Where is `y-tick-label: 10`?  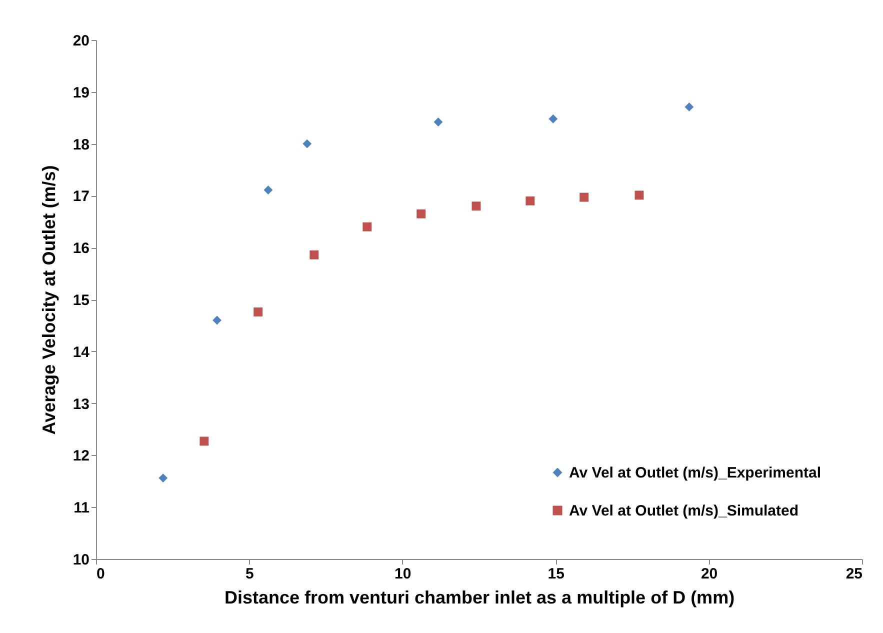 y-tick-label: 10 is located at coordinates (81, 560).